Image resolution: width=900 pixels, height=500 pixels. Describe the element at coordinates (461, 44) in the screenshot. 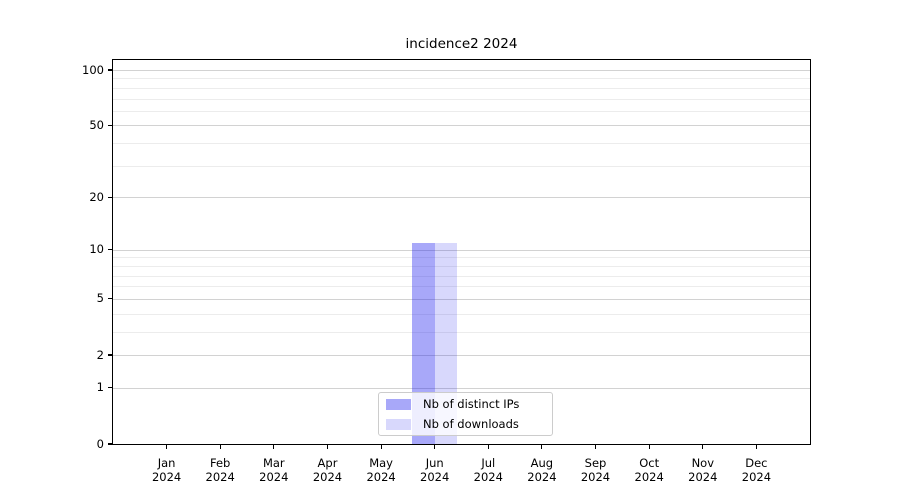

I see `chart-title: incidence2 2024` at that location.